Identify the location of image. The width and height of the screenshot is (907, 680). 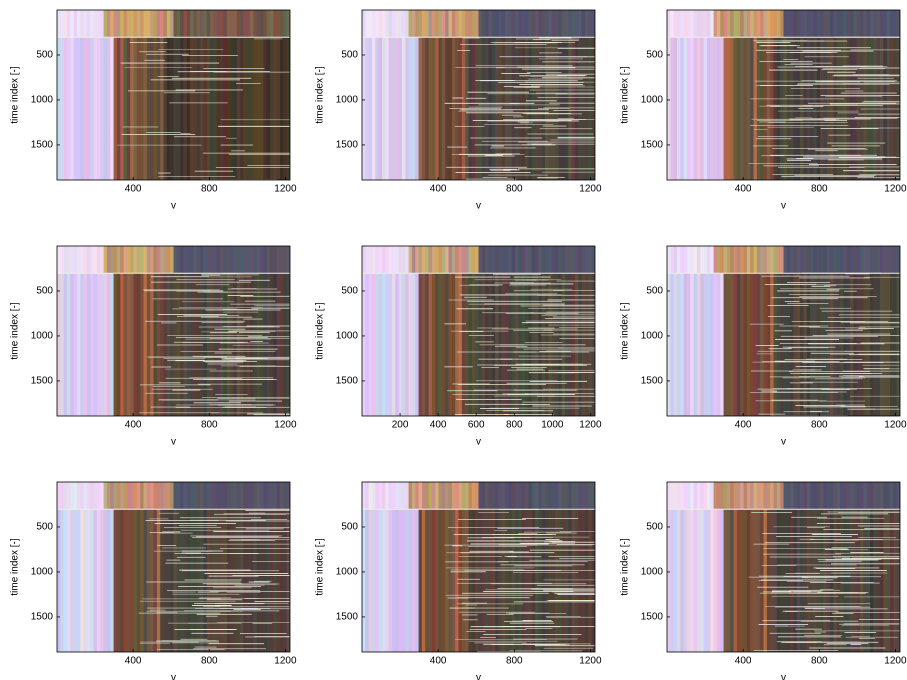
(173, 331).